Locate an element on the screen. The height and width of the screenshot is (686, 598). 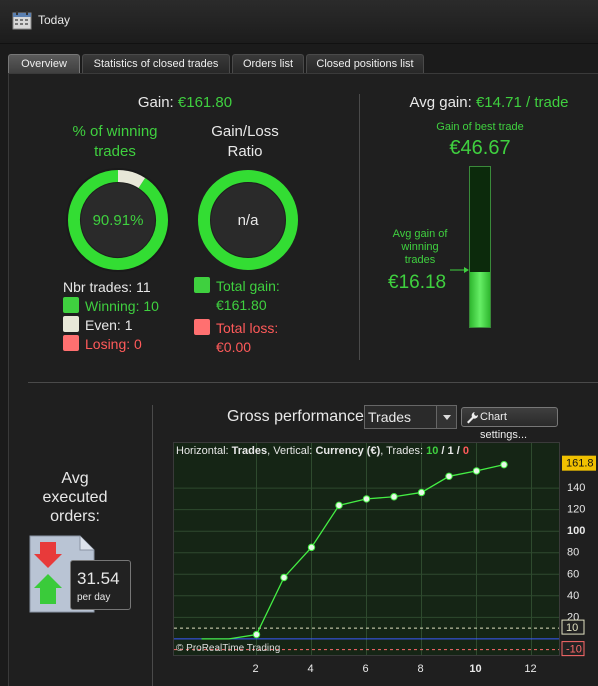
orders-value: 31.54 is located at coordinates (98, 578).